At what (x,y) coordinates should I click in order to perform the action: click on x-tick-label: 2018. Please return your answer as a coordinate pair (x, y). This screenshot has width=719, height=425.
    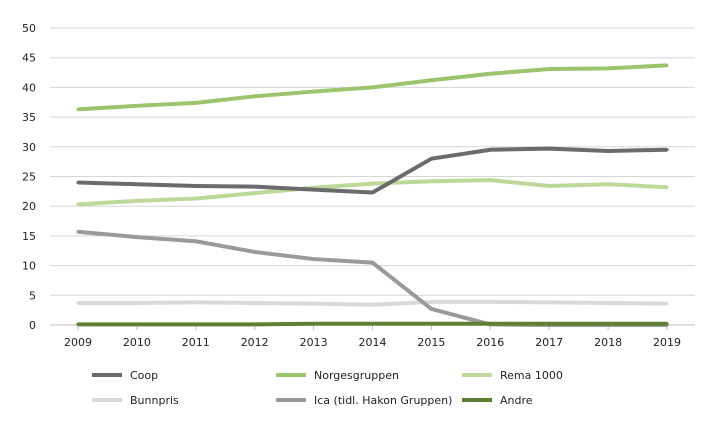
    Looking at the image, I should click on (608, 342).